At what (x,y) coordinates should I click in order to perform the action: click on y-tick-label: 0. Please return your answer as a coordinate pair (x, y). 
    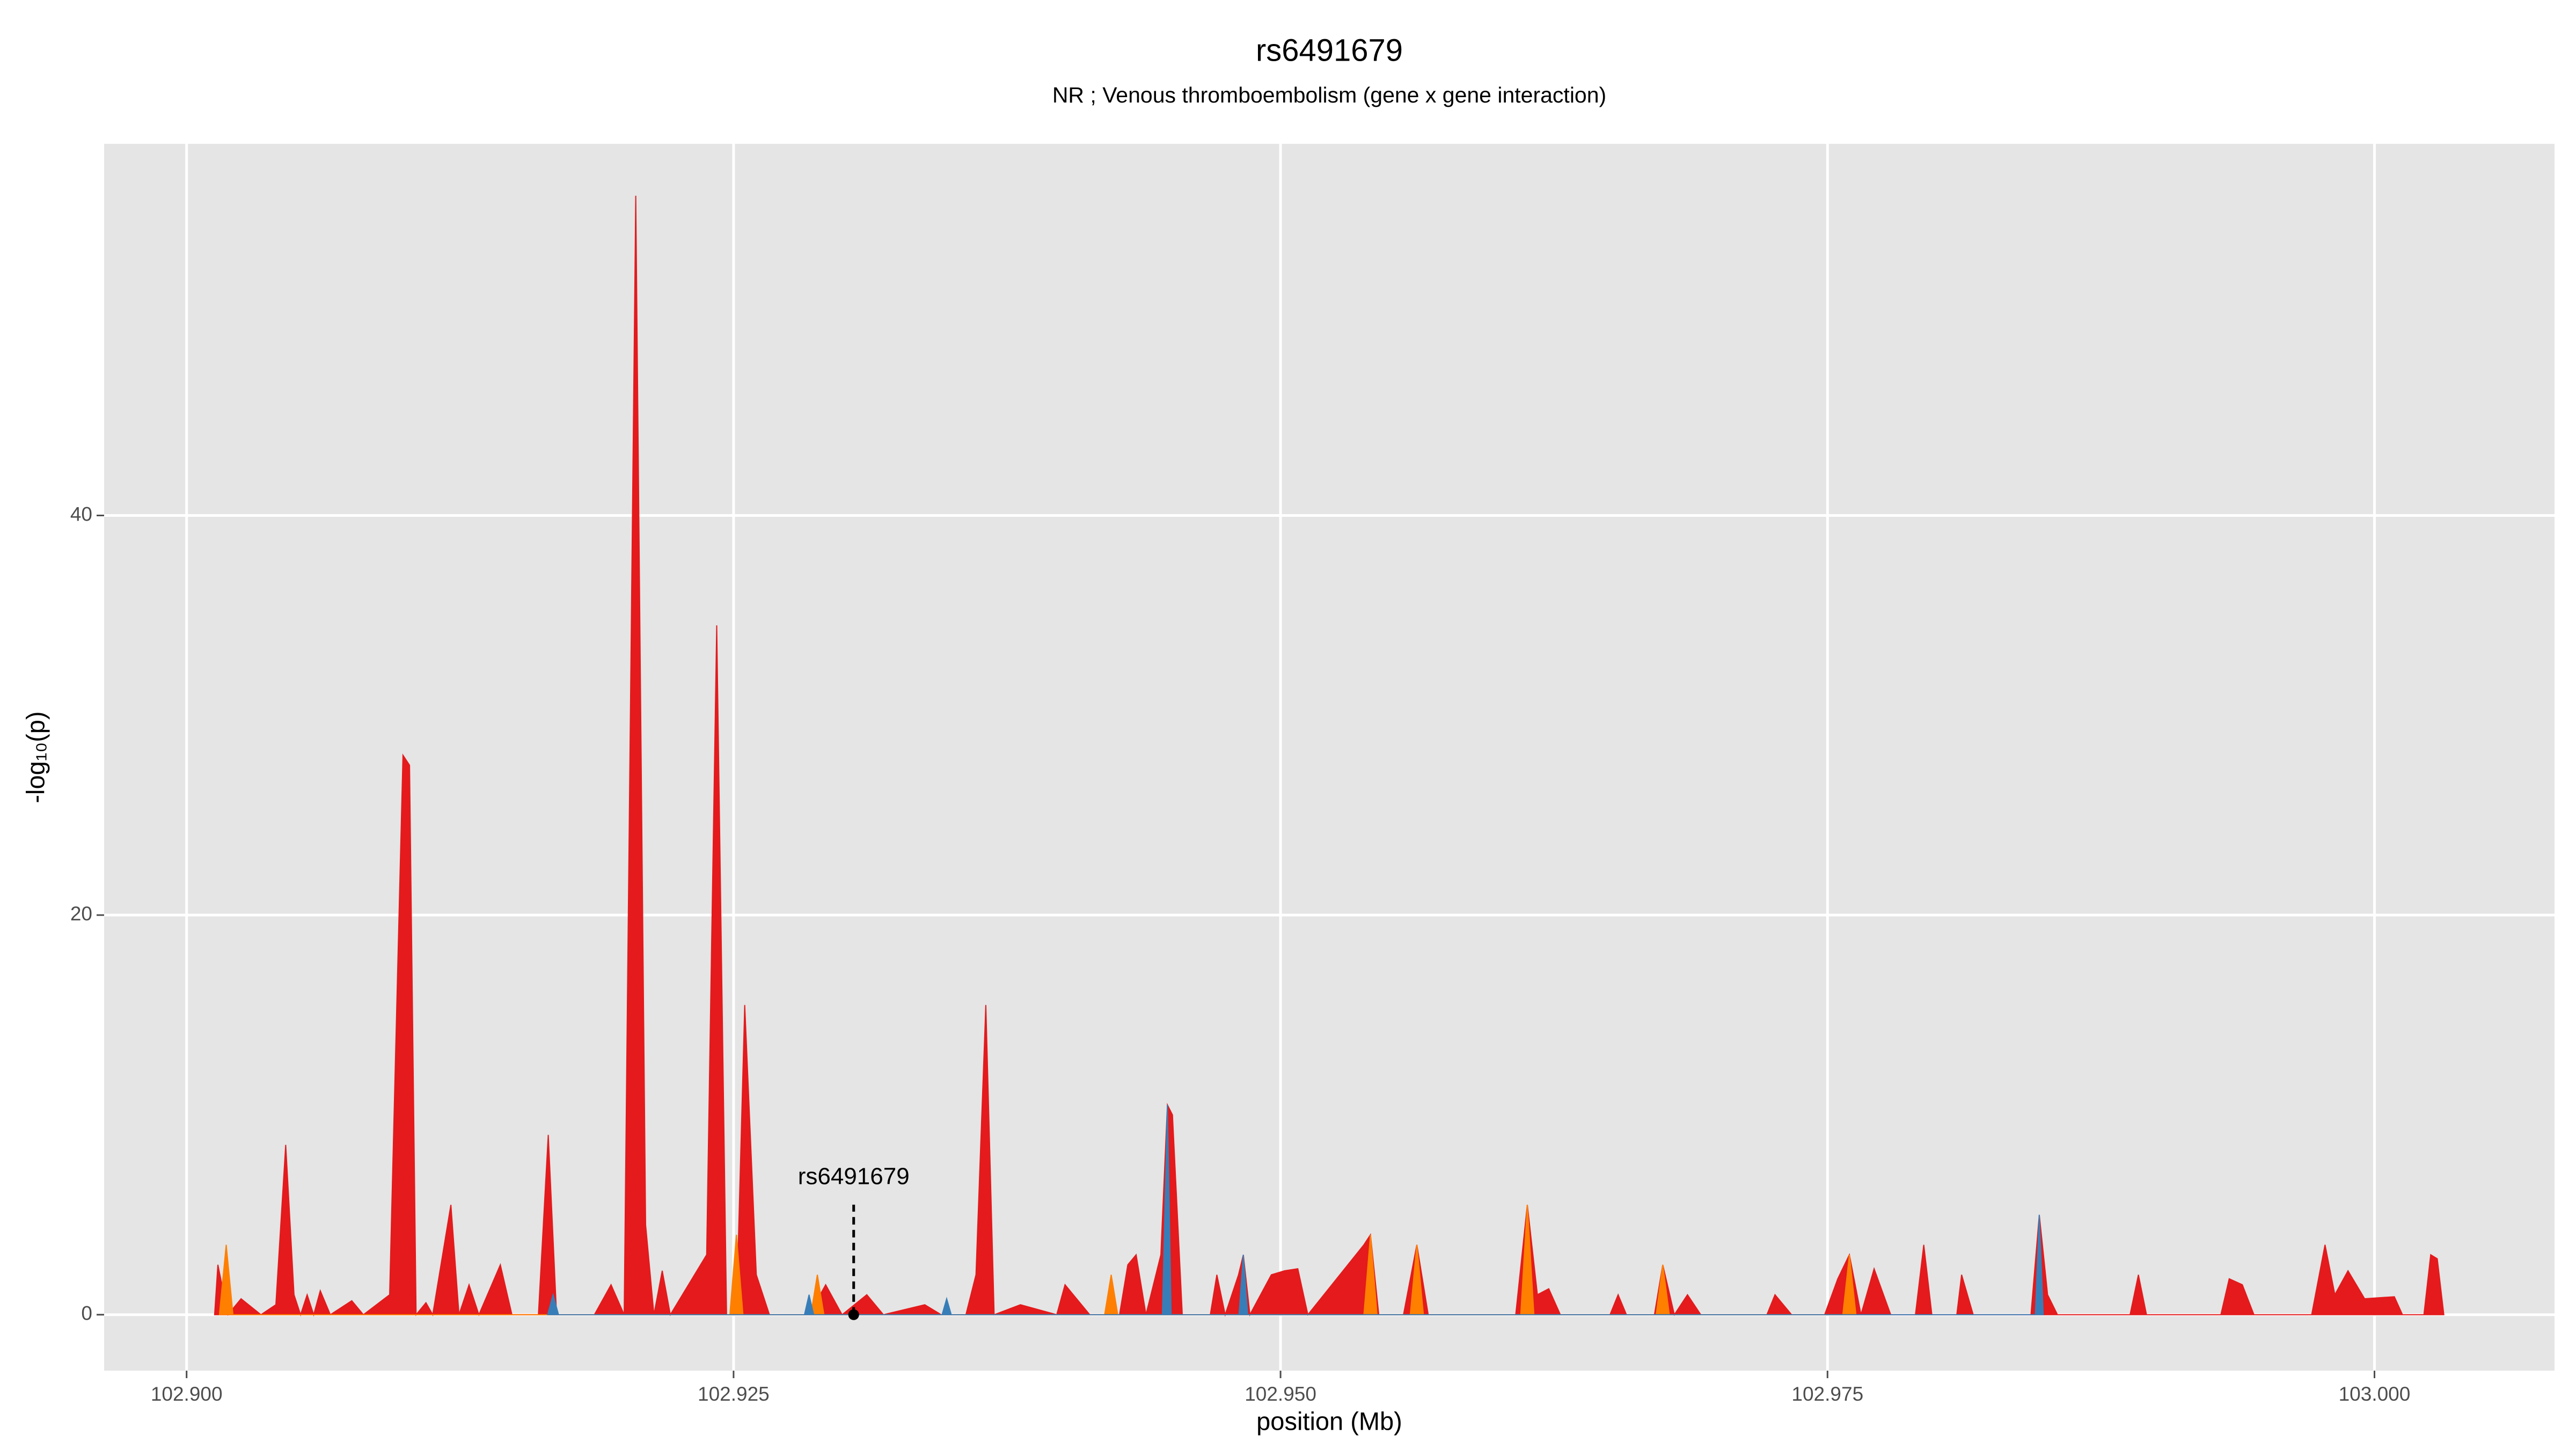
    Looking at the image, I should click on (86, 1313).